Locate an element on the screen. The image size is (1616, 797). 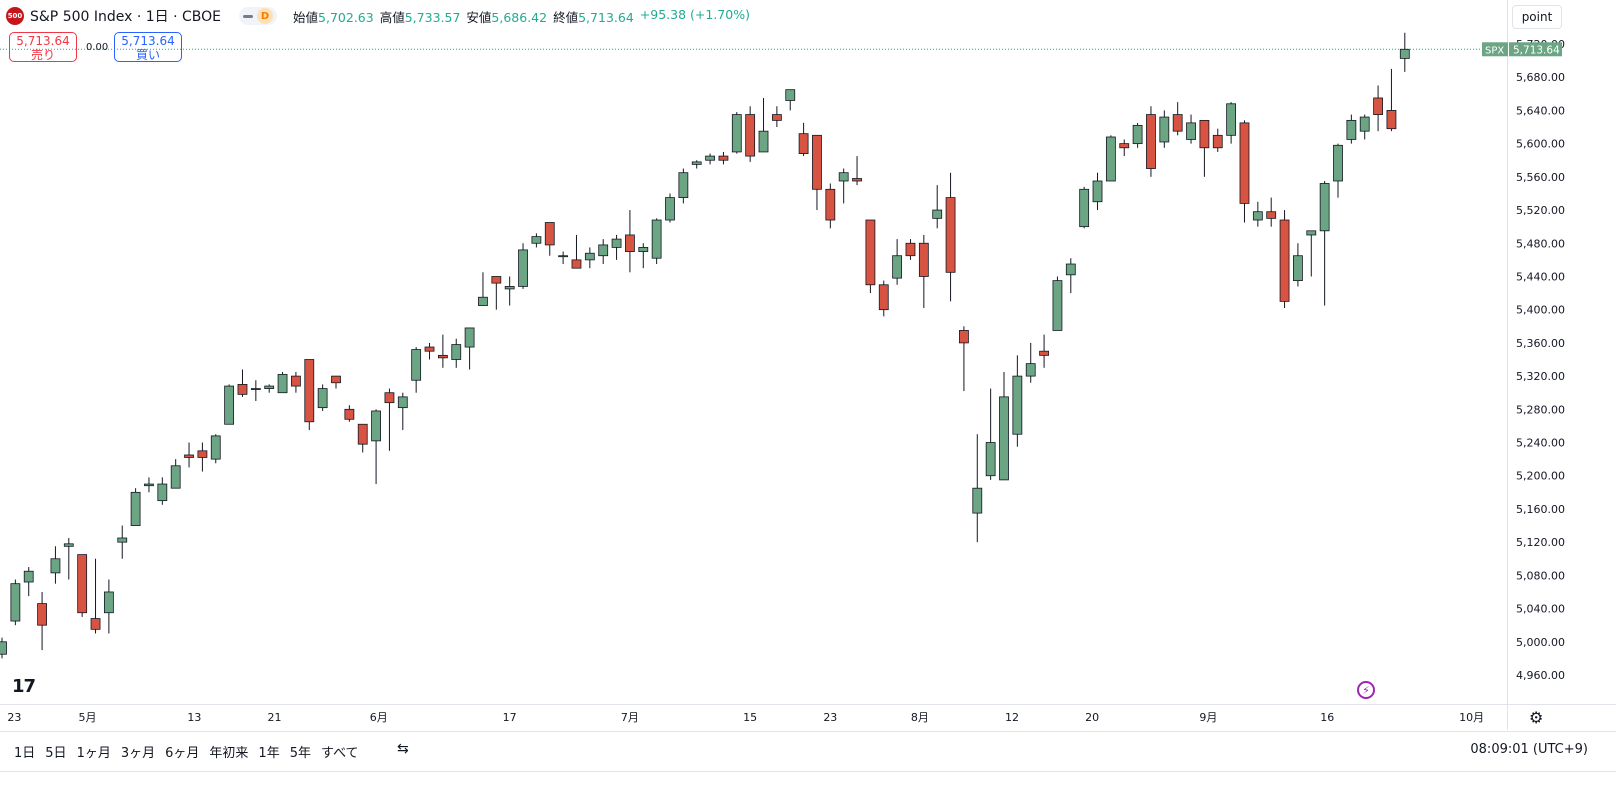
symbol-logo: 500 is located at coordinates (15, 16).